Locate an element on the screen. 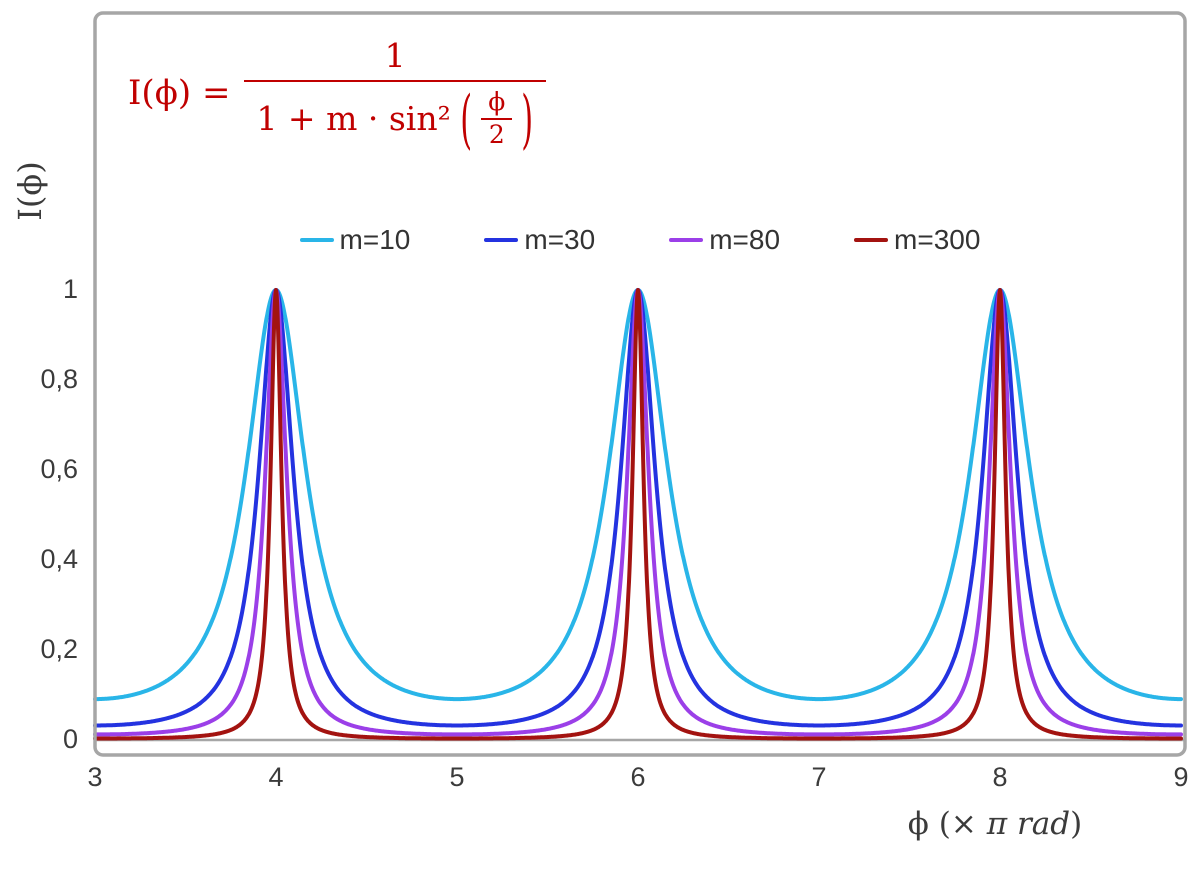 This screenshot has height=880, width=1200. legend-swatch-m300 is located at coordinates (871, 240).